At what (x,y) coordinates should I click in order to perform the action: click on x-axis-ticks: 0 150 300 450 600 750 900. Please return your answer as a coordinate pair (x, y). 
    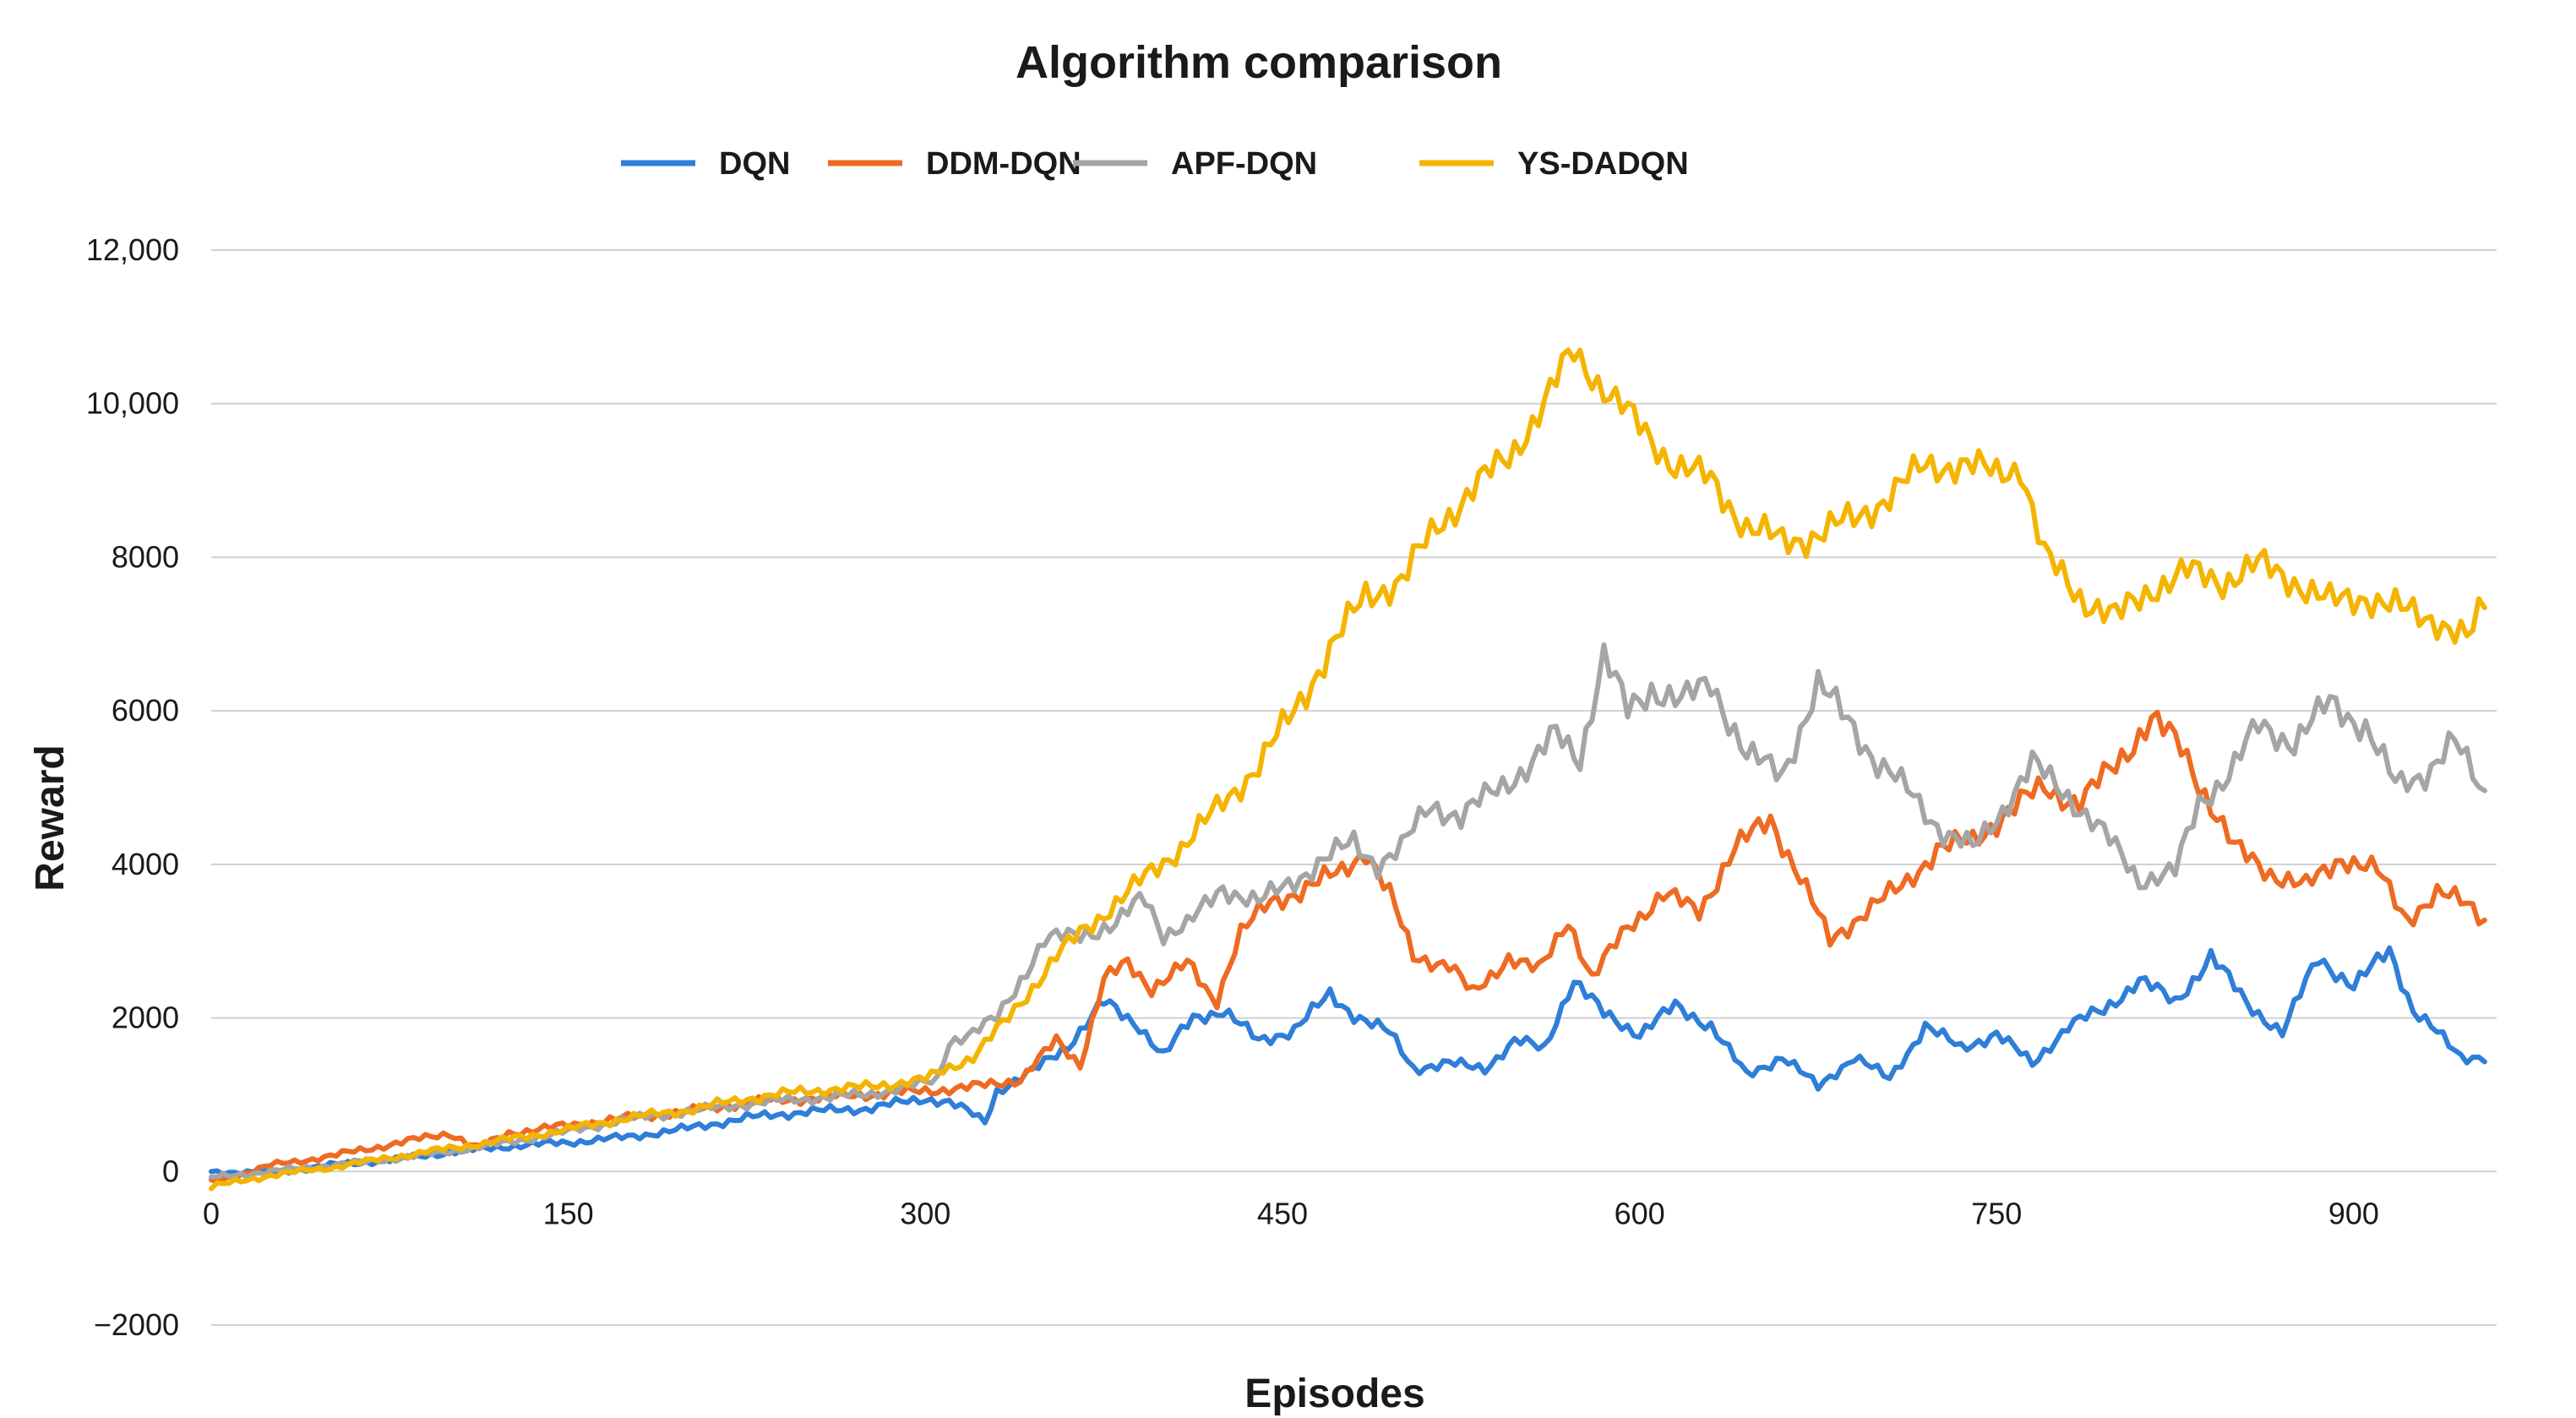
    Looking at the image, I should click on (1291, 1213).